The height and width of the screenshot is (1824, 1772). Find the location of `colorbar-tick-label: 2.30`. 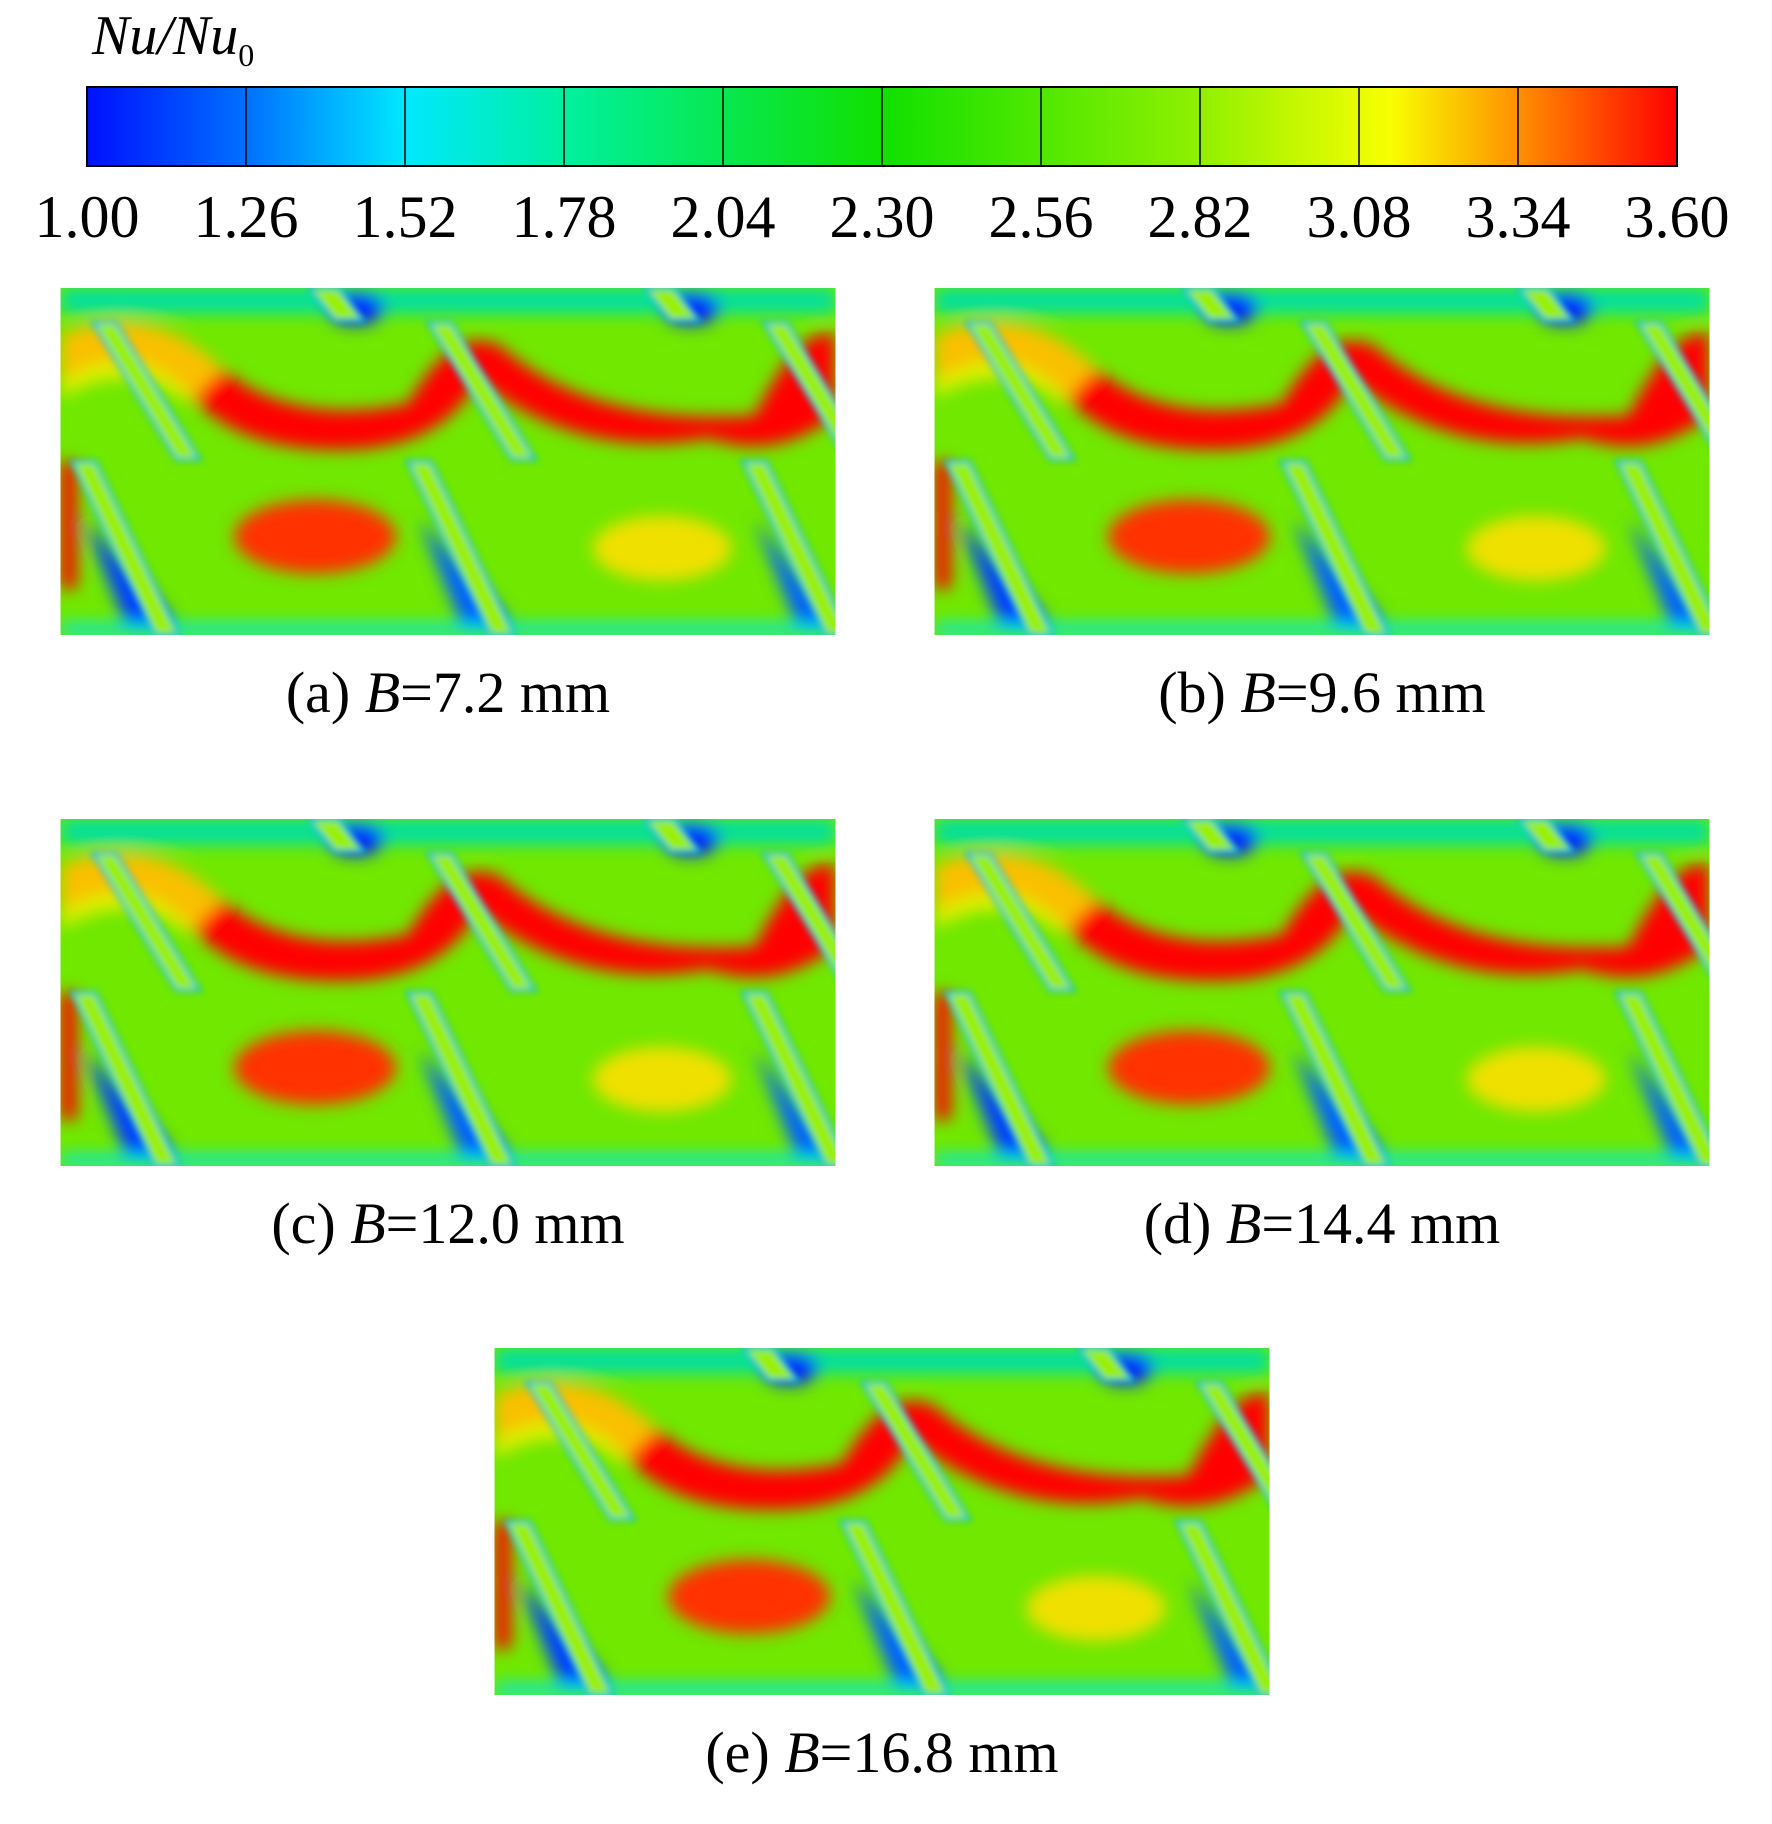

colorbar-tick-label: 2.30 is located at coordinates (882, 217).